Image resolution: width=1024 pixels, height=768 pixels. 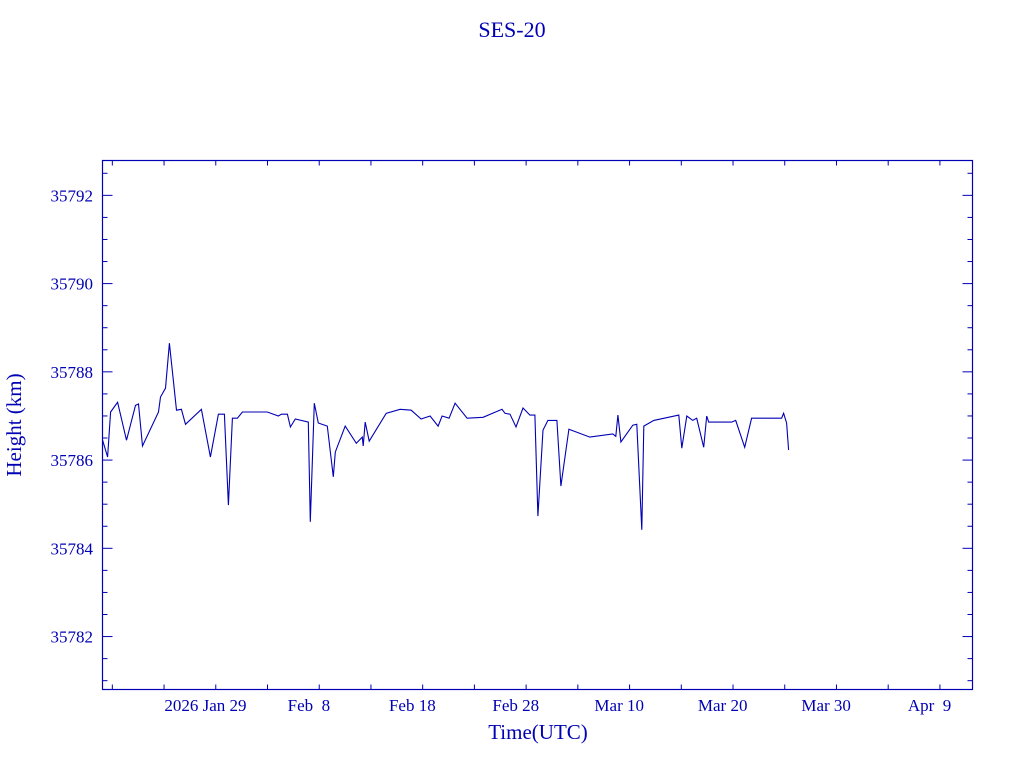 I want to click on x-tick-label: 2026 Jan 29, so click(x=205, y=705).